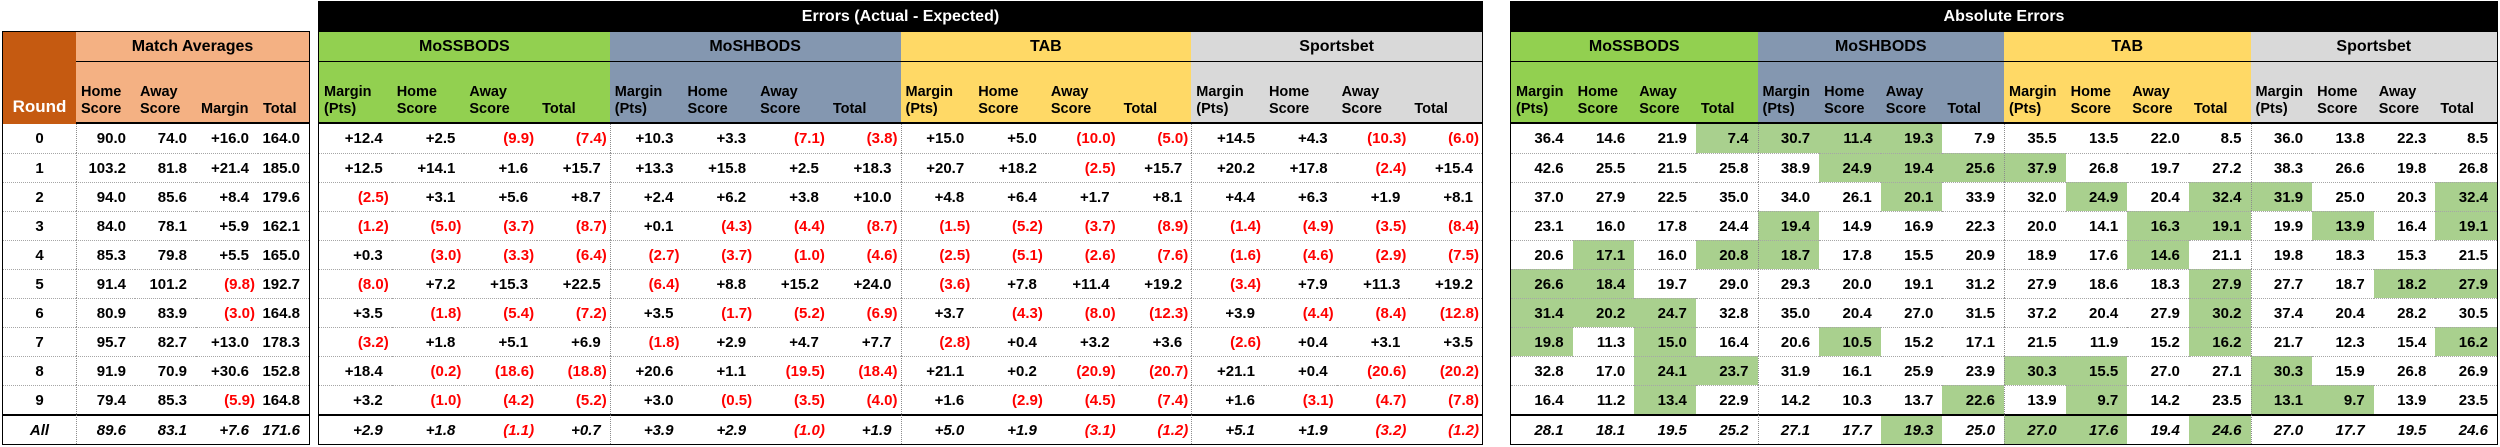  What do you see at coordinates (39, 341) in the screenshot?
I see `round-label: 7` at bounding box center [39, 341].